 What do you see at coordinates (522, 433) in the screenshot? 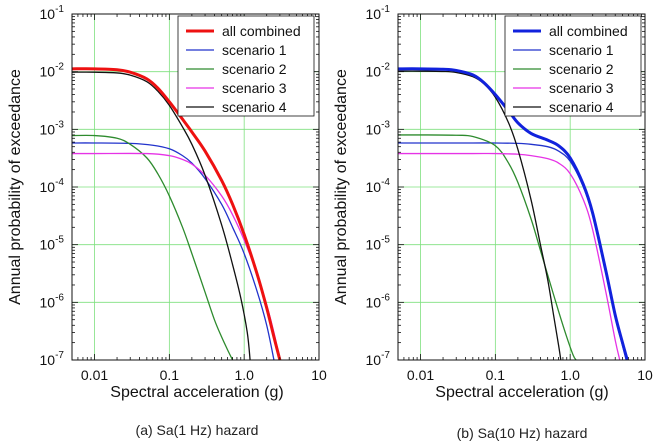
I see `panel-caption: (b) Sa(10 Hz) hazard` at bounding box center [522, 433].